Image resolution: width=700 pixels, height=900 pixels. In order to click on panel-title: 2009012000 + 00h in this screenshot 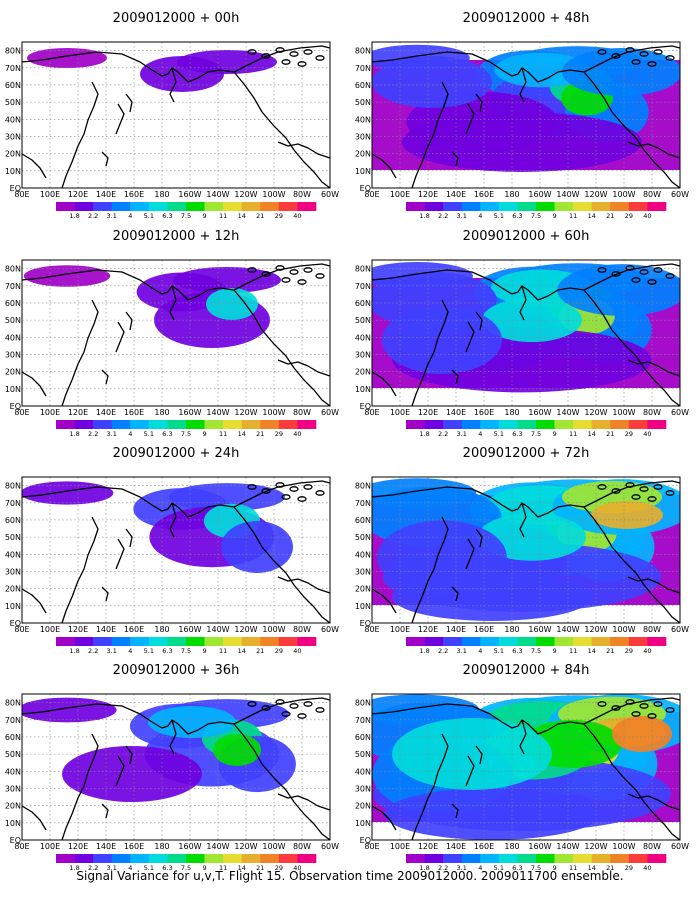, I will do `click(176, 18)`.